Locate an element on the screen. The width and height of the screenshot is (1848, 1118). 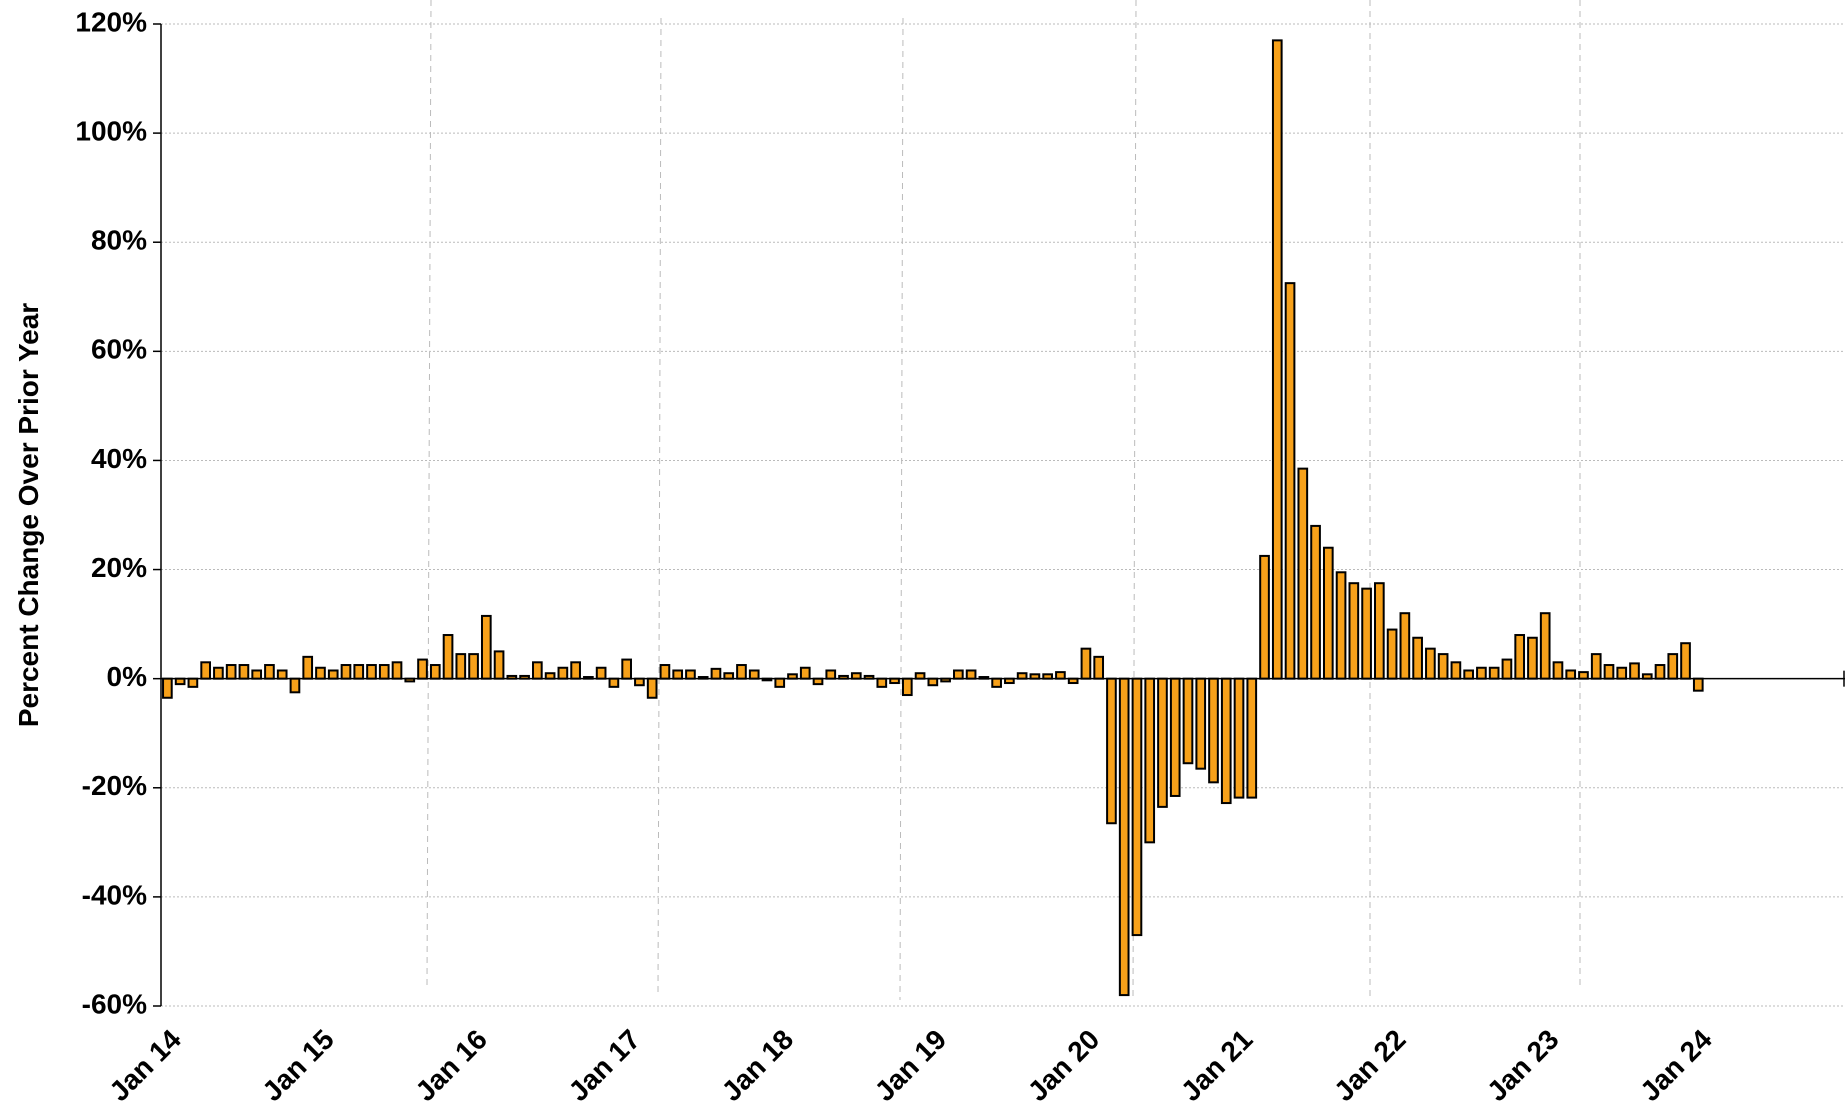
y-axis-title: Percent Change Over Prior Year is located at coordinates (28, 515).